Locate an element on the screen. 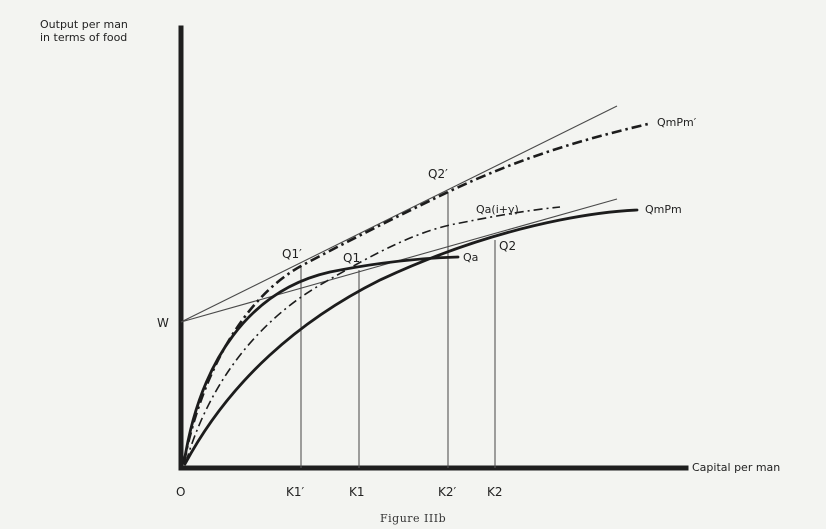 This screenshot has width=826, height=529. origin-label: O is located at coordinates (180, 492).